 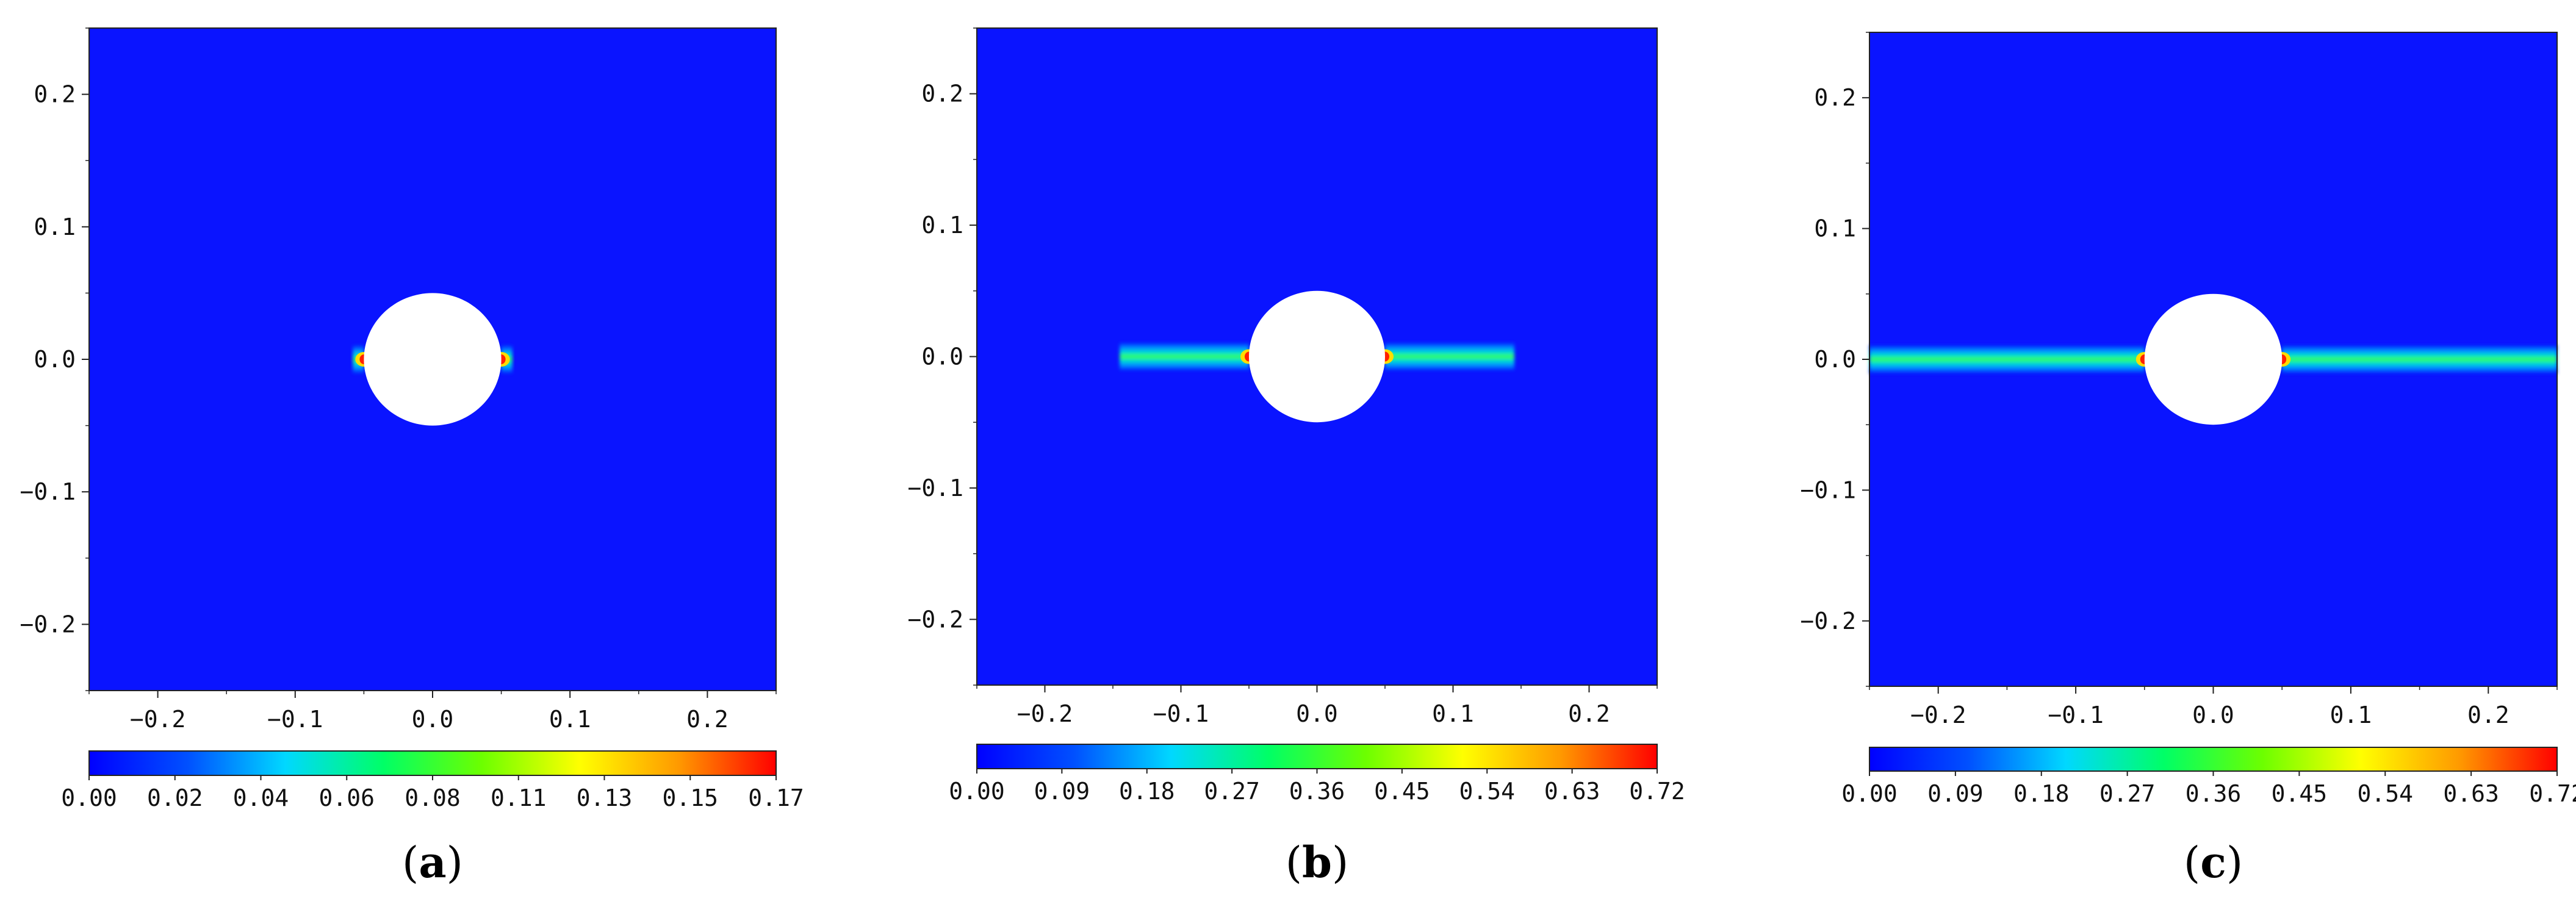 I want to click on colorbar-tick-label: 0.15, so click(x=690, y=798).